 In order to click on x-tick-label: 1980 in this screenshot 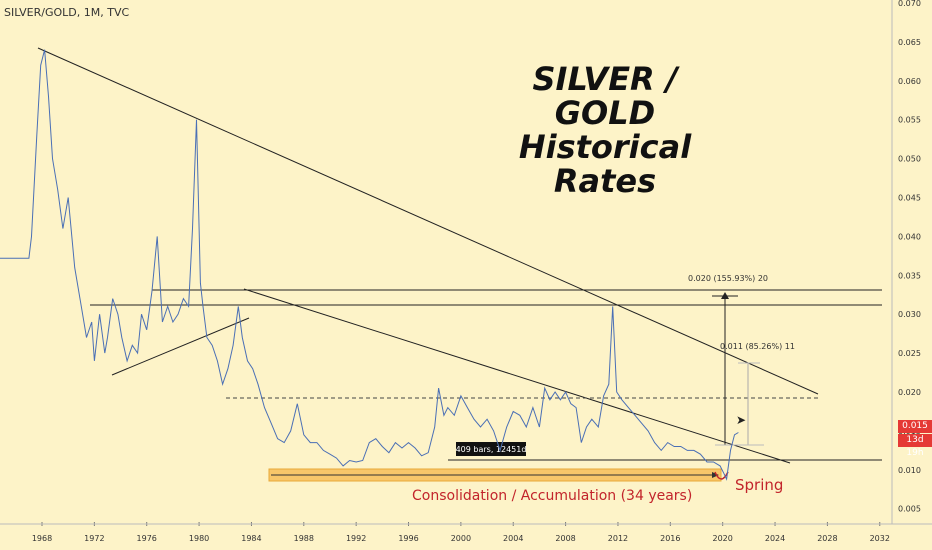, I will do `click(199, 538)`.